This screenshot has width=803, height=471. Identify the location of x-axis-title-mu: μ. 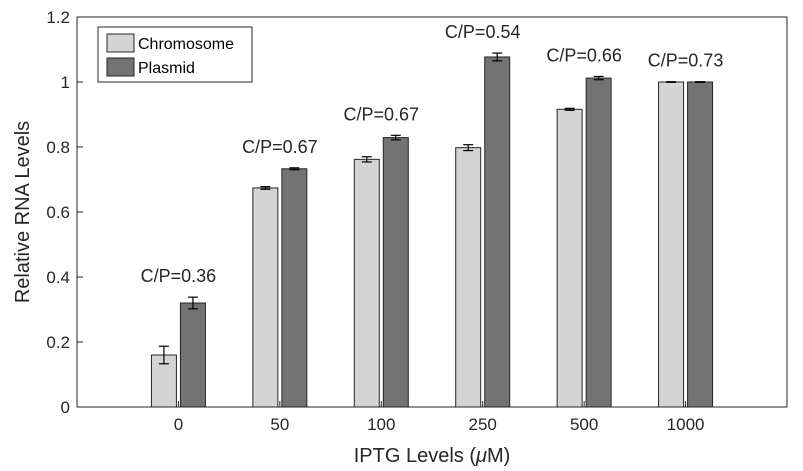
(481, 456).